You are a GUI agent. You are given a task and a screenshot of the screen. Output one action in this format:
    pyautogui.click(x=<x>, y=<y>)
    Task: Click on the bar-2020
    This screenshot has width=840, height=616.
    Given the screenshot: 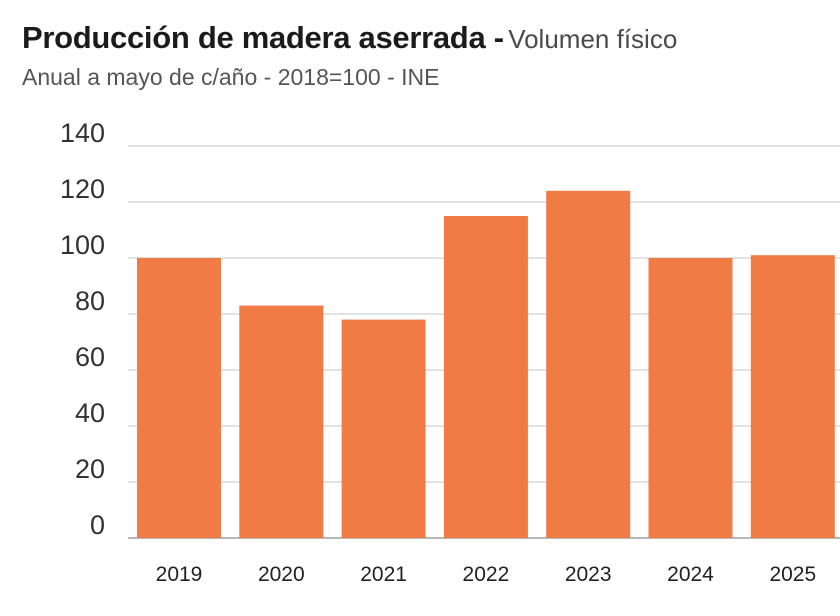 What is the action you would take?
    pyautogui.click(x=281, y=421)
    